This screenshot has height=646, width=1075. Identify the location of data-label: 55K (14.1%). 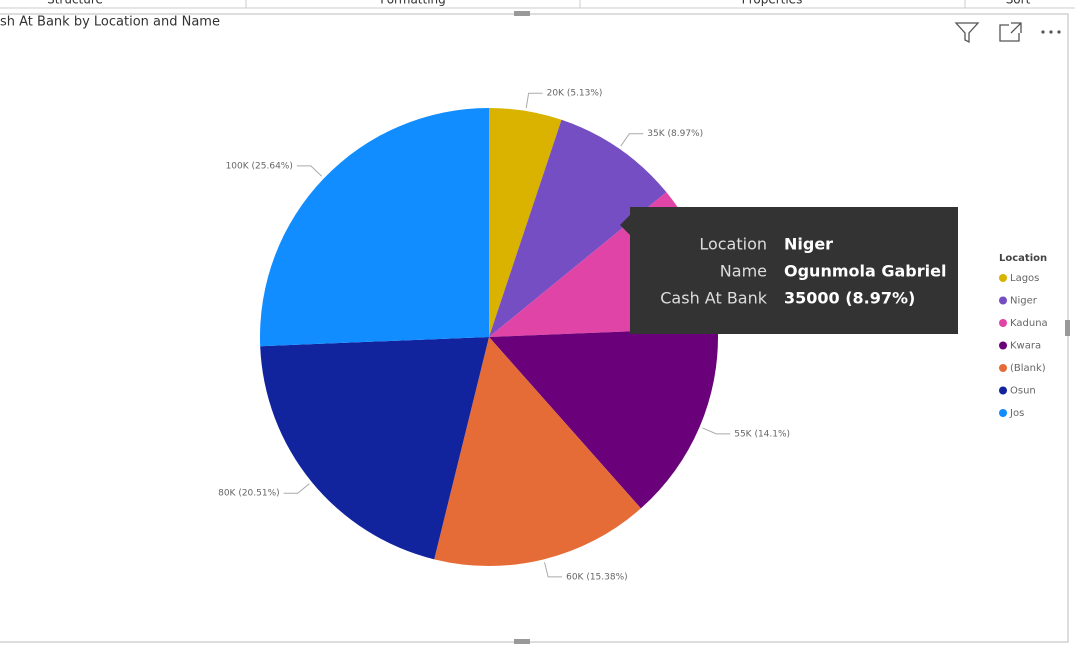
(762, 434).